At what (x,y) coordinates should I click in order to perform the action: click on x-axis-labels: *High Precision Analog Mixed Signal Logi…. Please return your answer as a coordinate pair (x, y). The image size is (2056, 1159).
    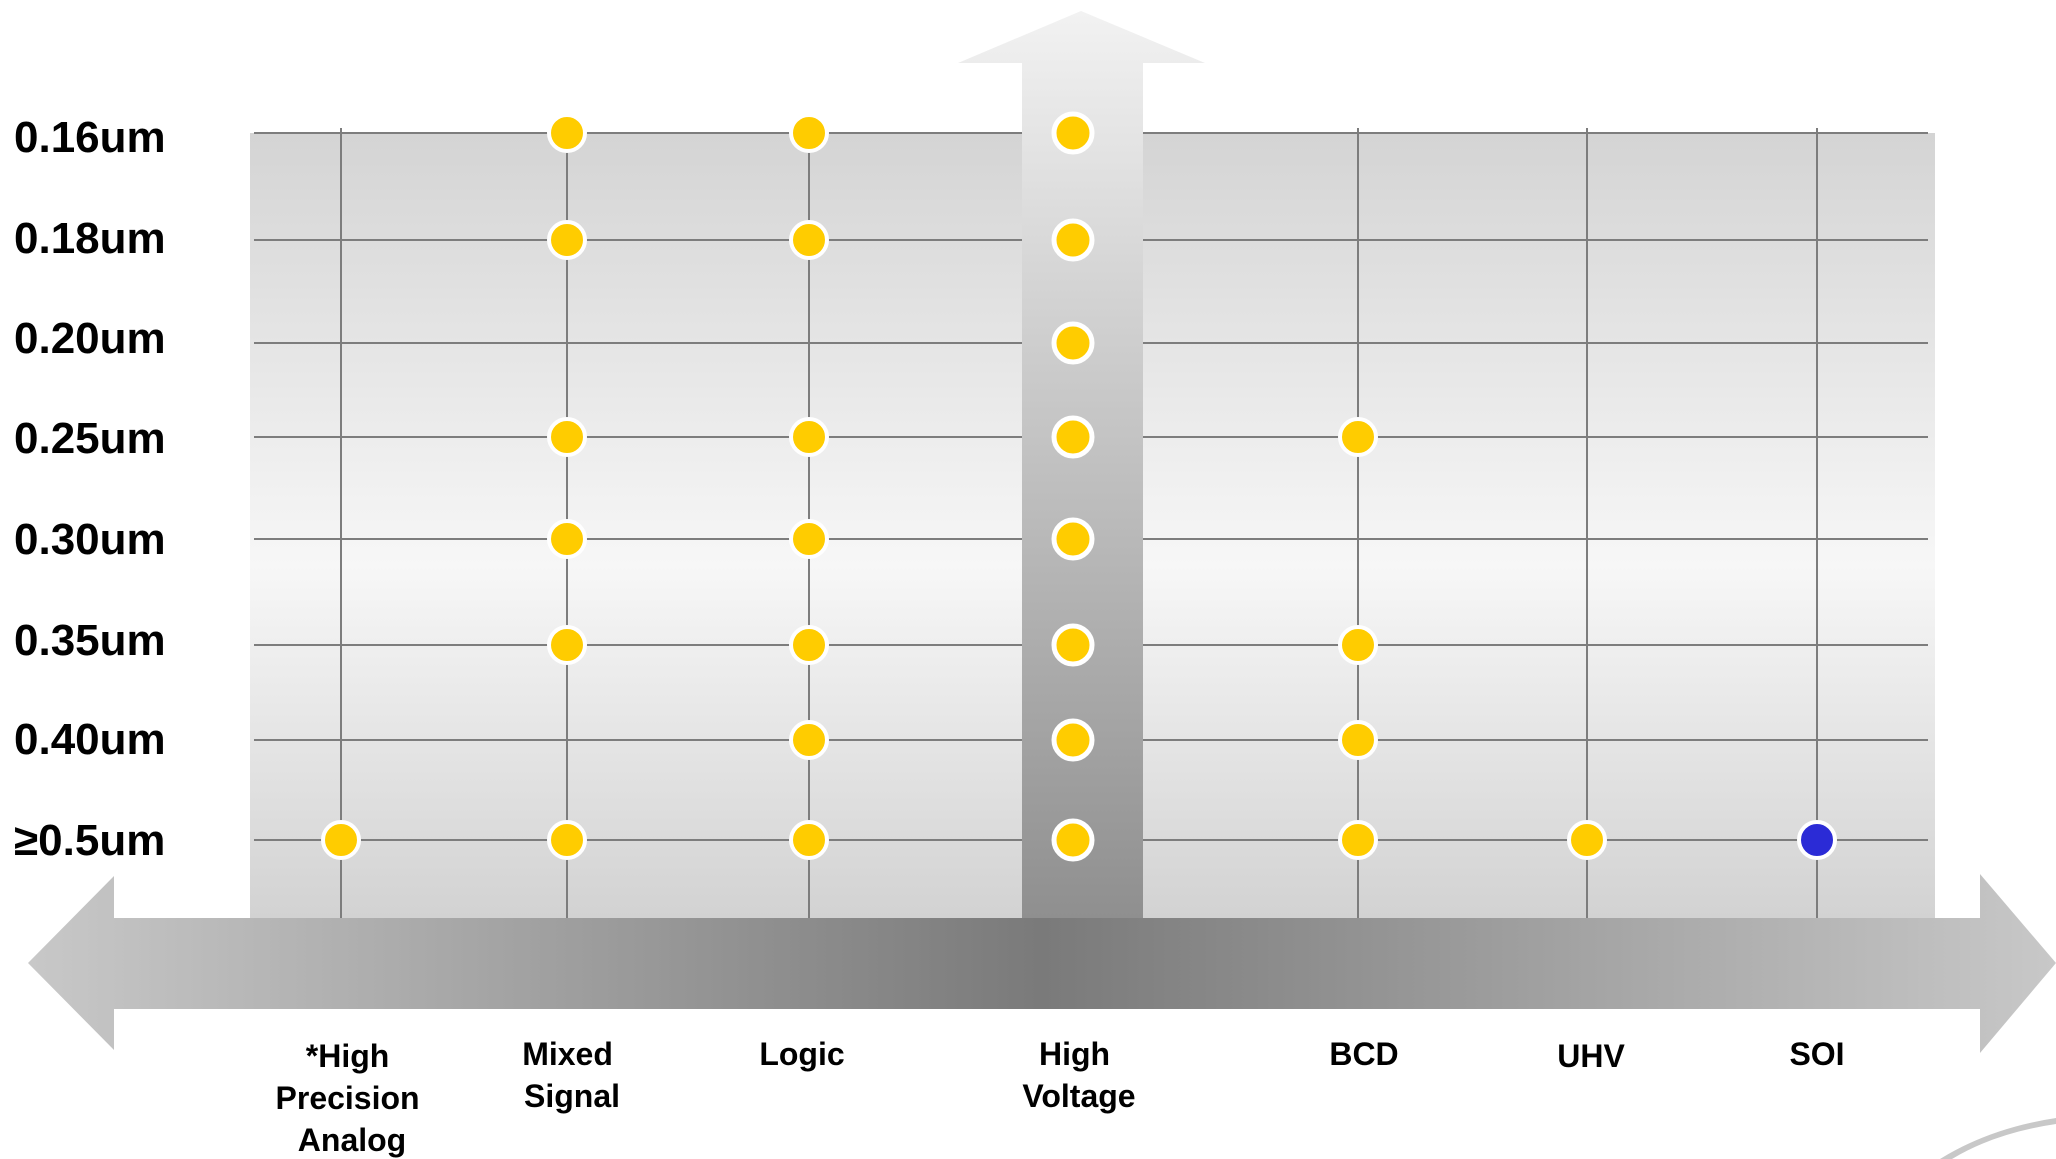
    Looking at the image, I should click on (1060, 1097).